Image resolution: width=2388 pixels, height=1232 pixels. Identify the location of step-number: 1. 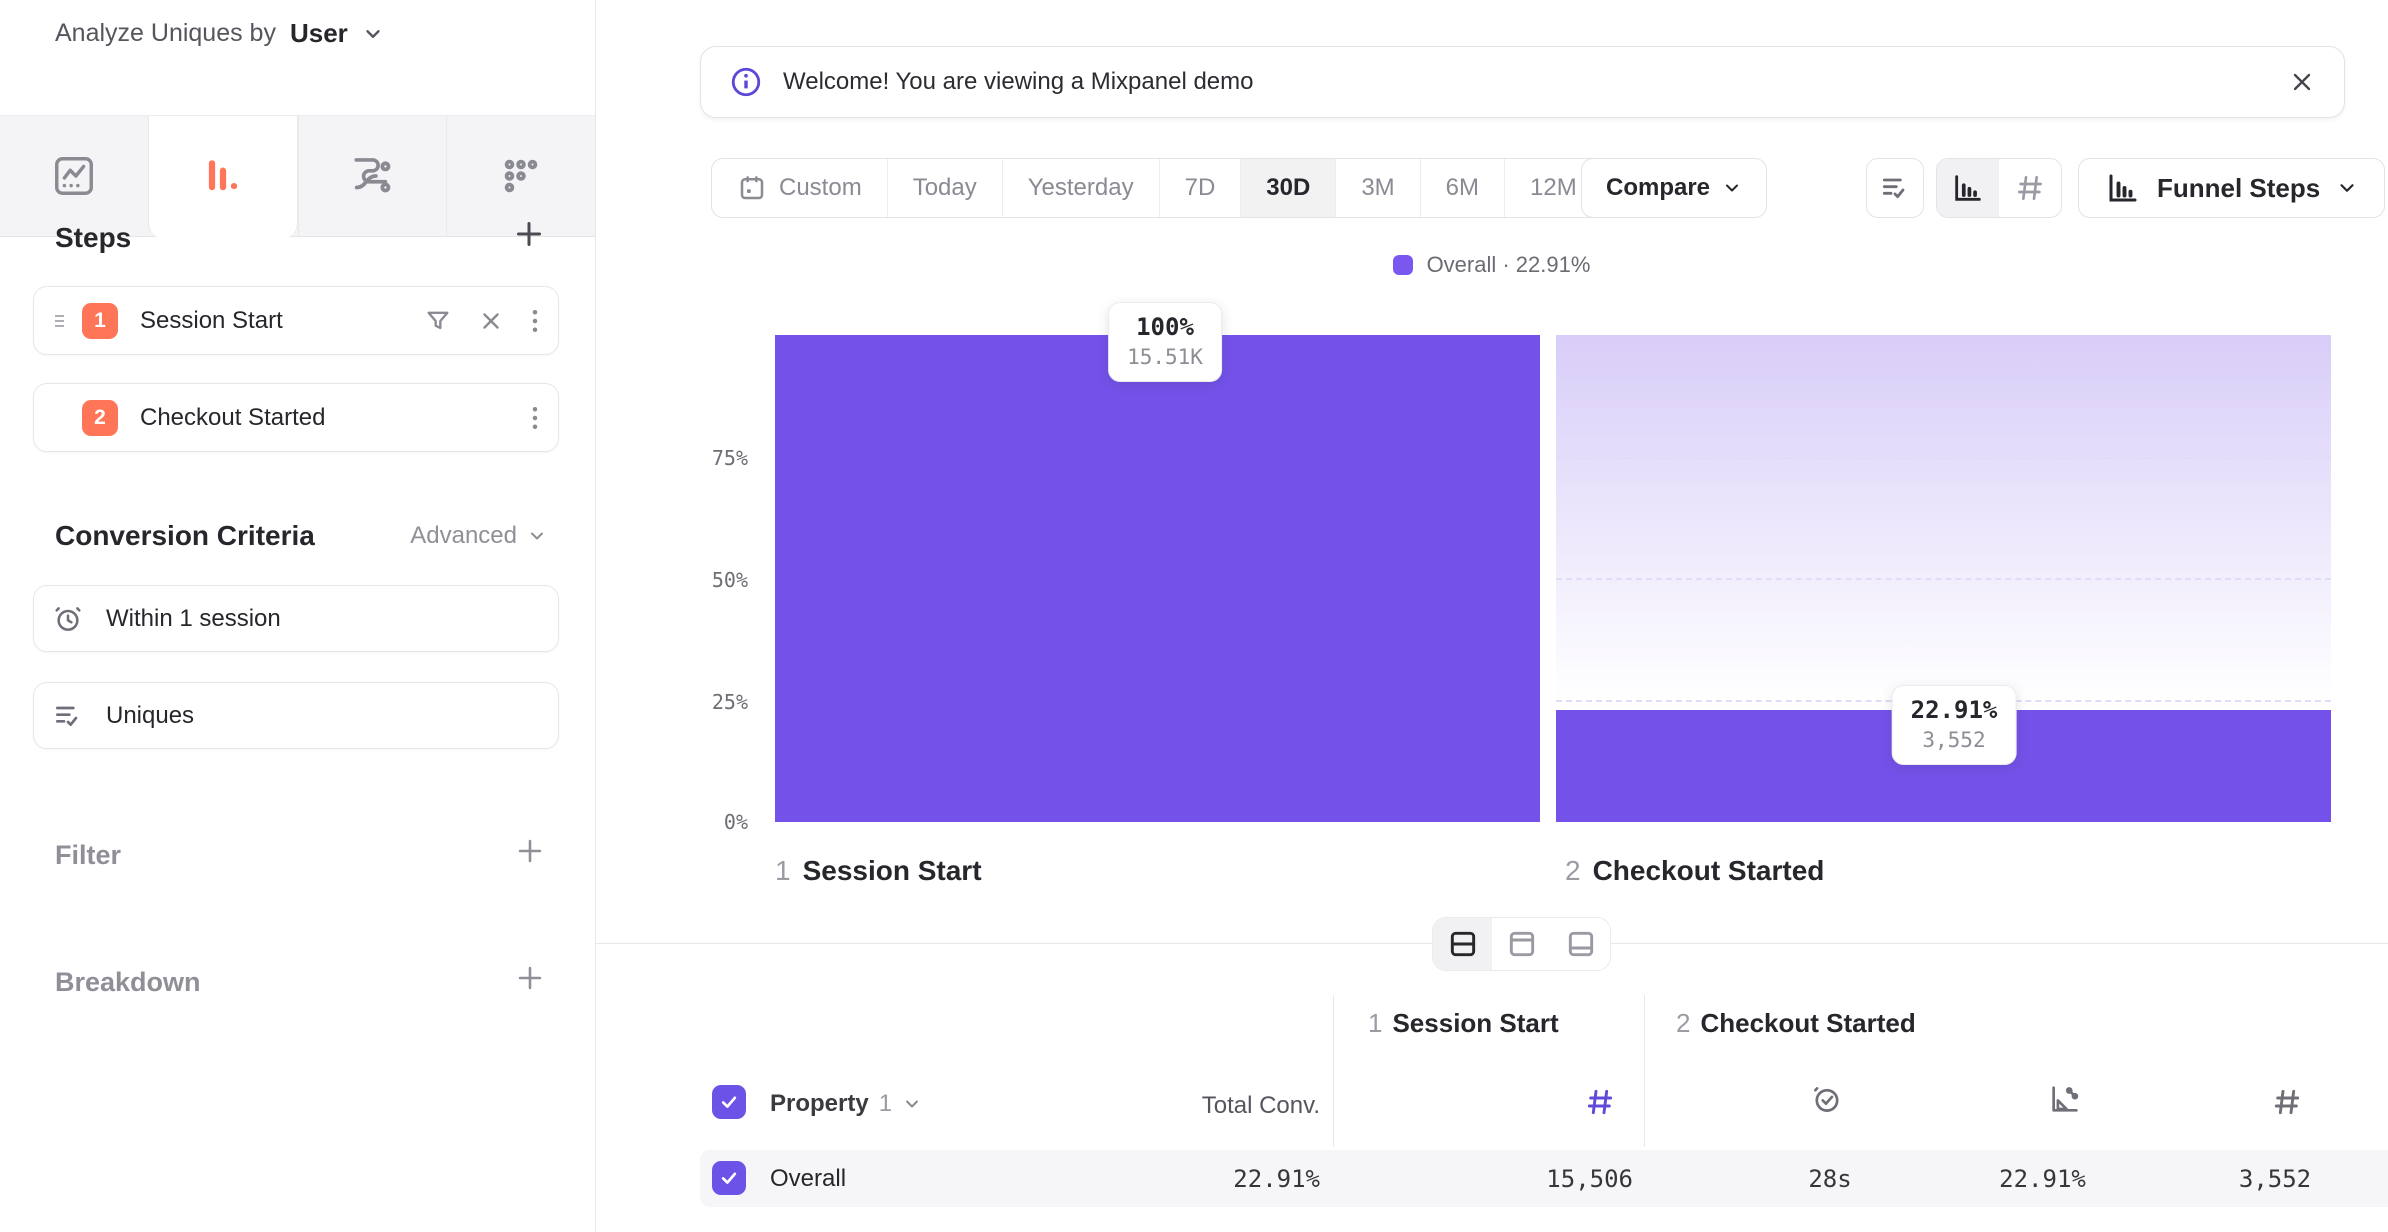
(783, 870).